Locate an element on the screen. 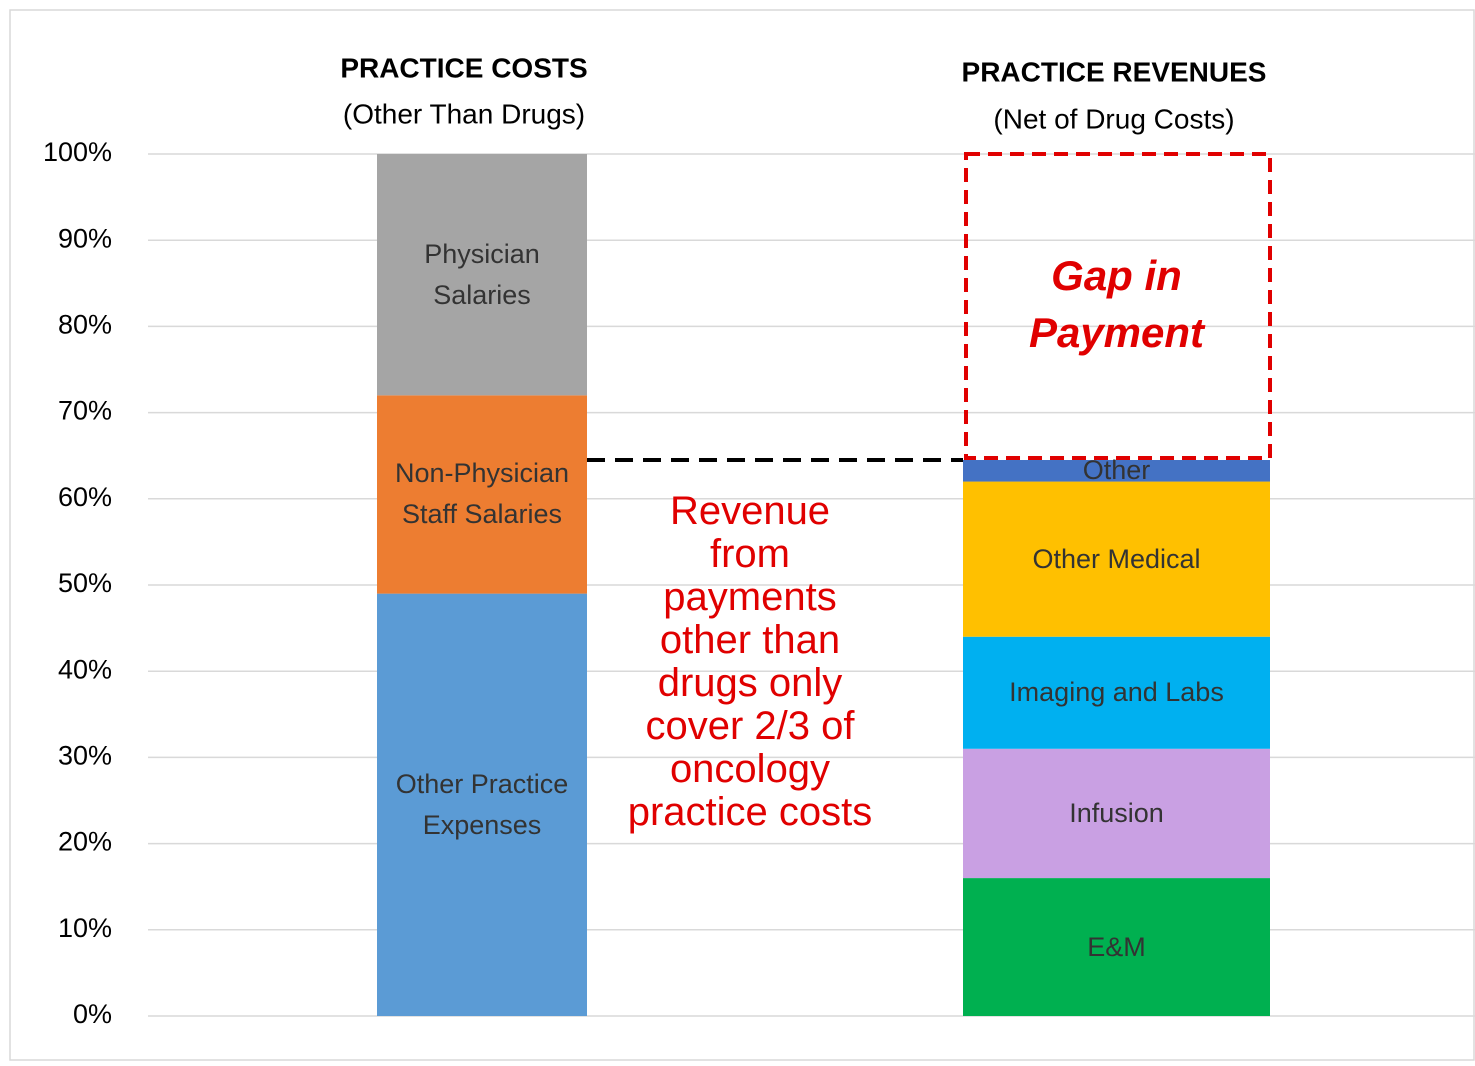  segment-label: Other is located at coordinates (1116, 470).